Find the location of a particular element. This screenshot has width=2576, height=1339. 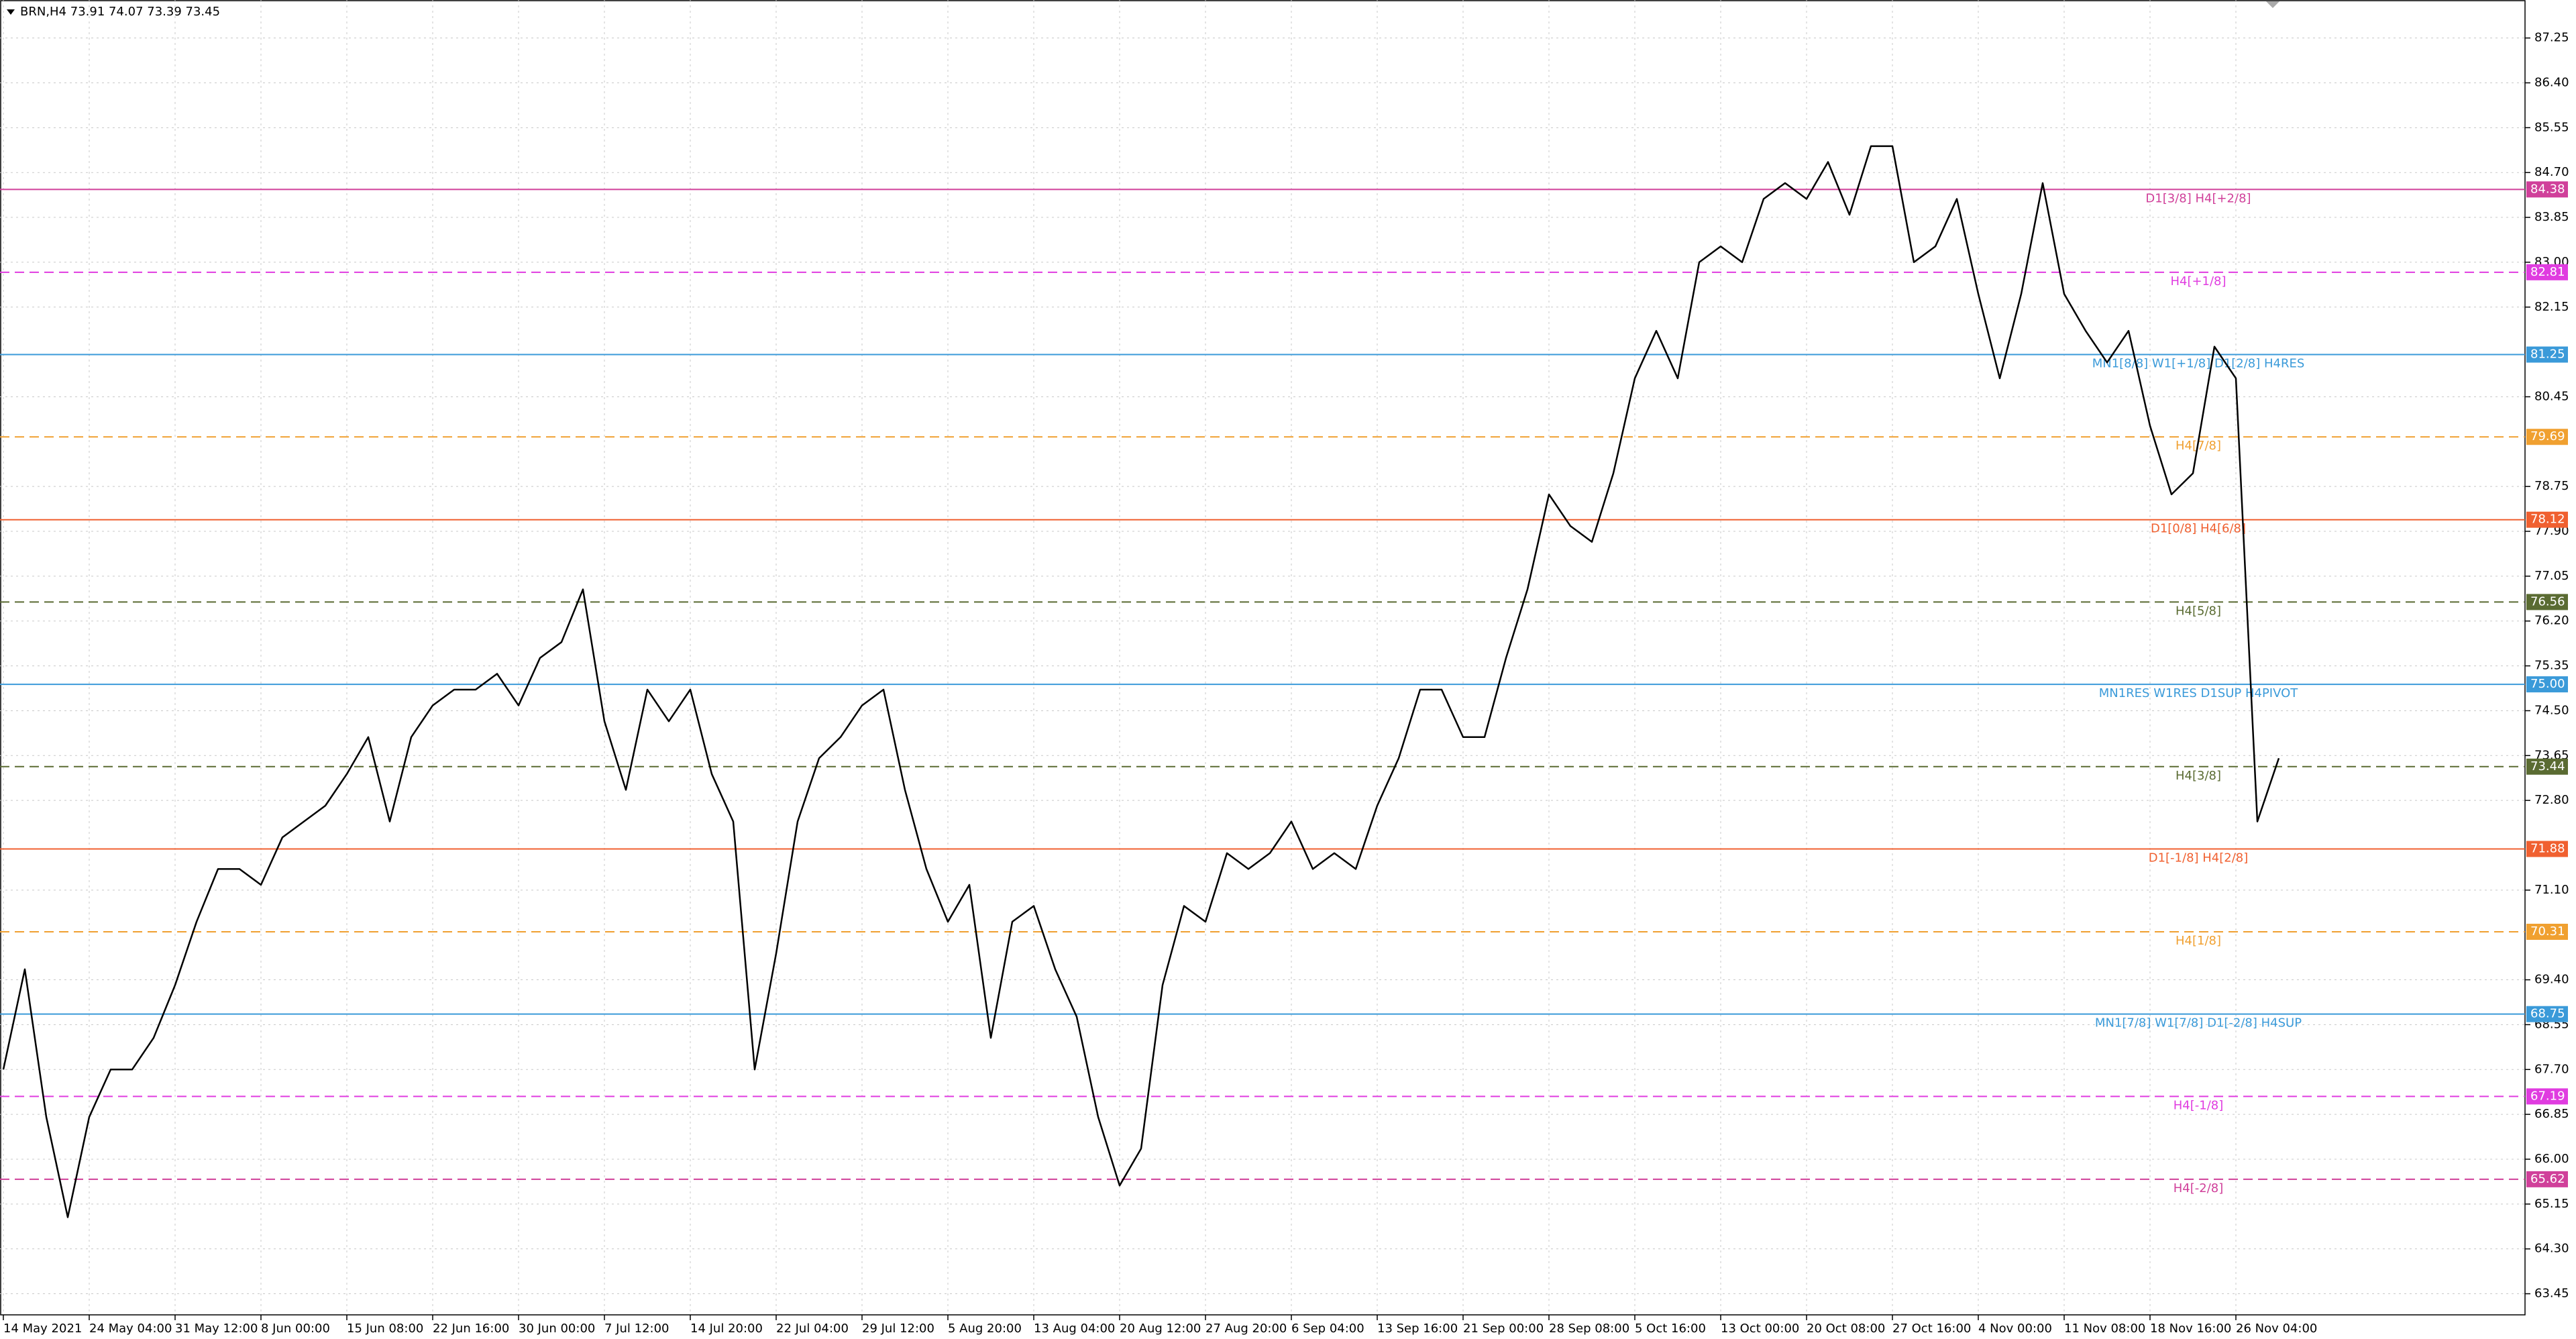

shift-marker is located at coordinates (2272, 4).